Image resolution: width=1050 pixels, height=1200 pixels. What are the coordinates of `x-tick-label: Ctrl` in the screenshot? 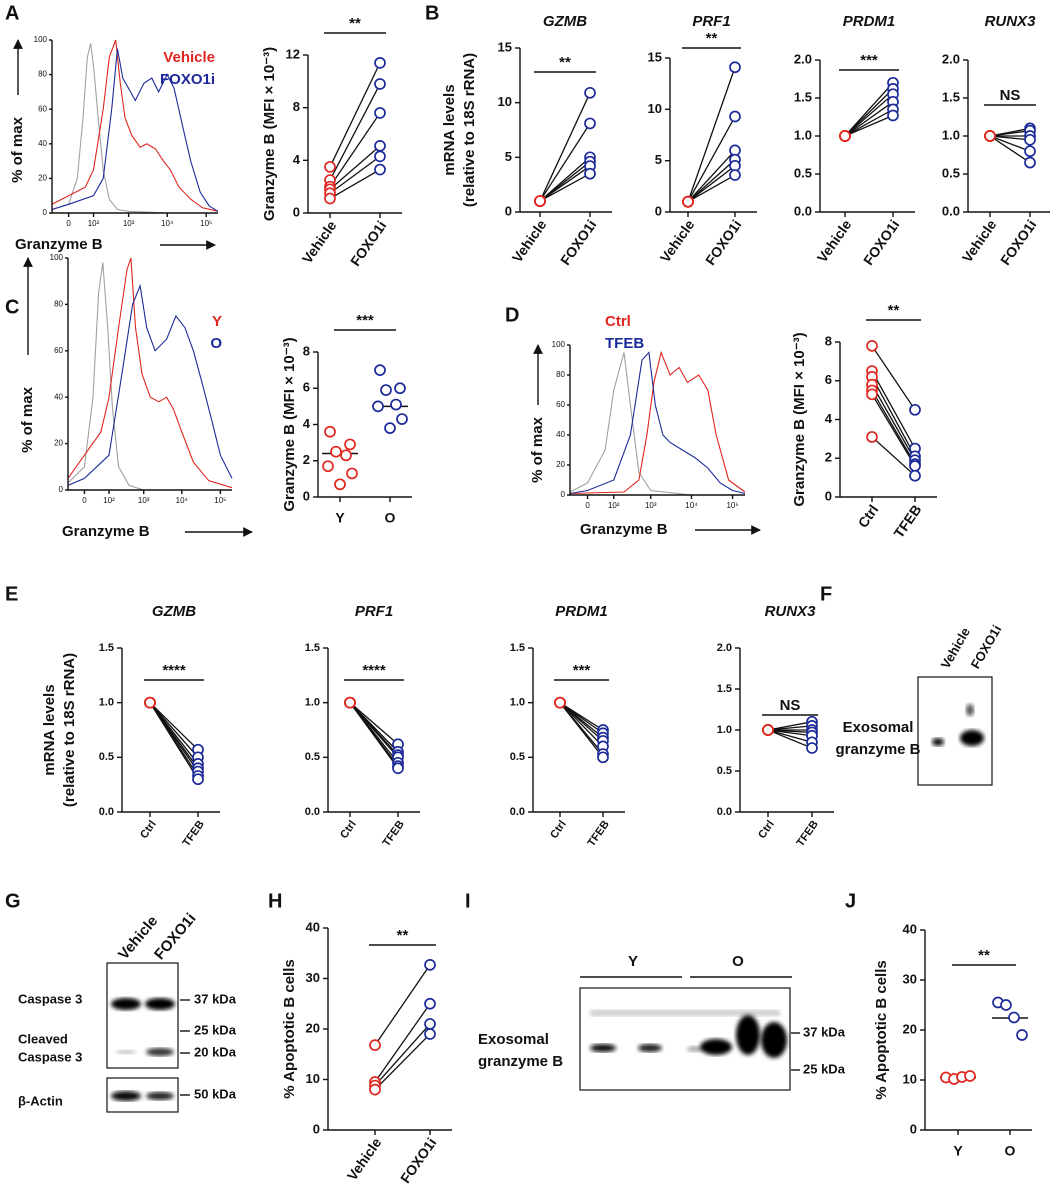 It's located at (766, 830).